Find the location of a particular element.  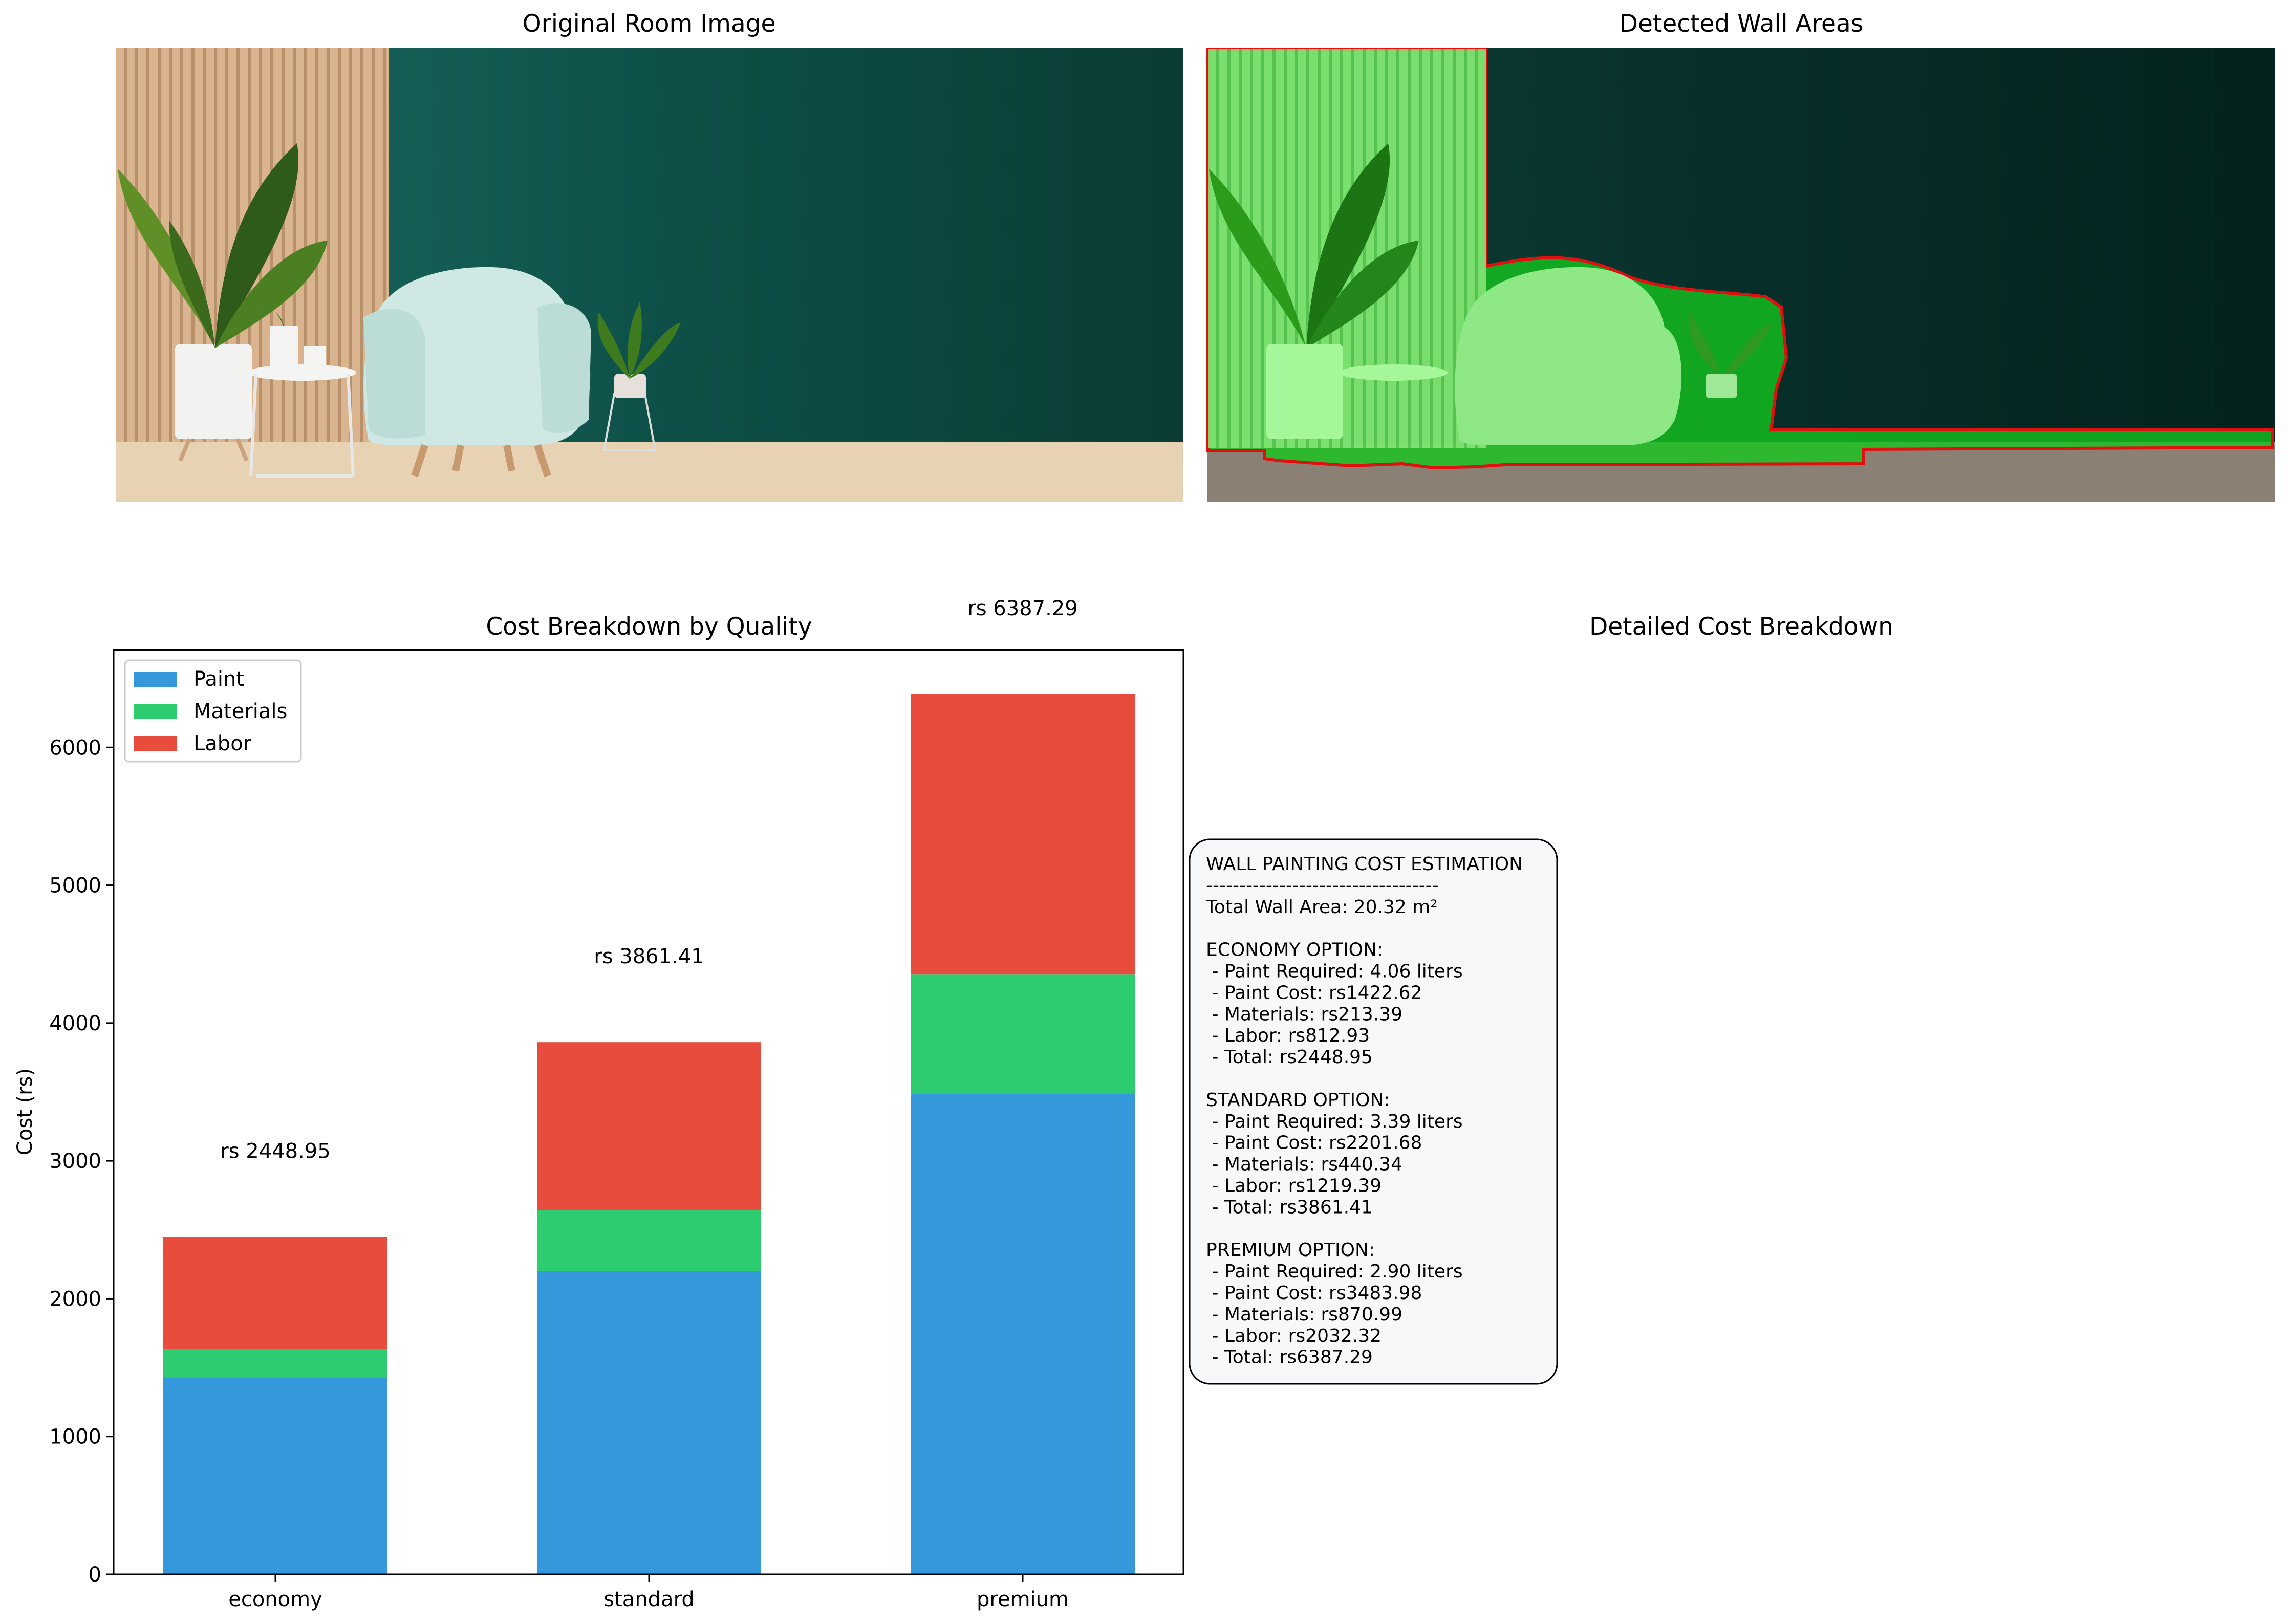

report-line: PREMIUM OPTION: is located at coordinates (1291, 1250).